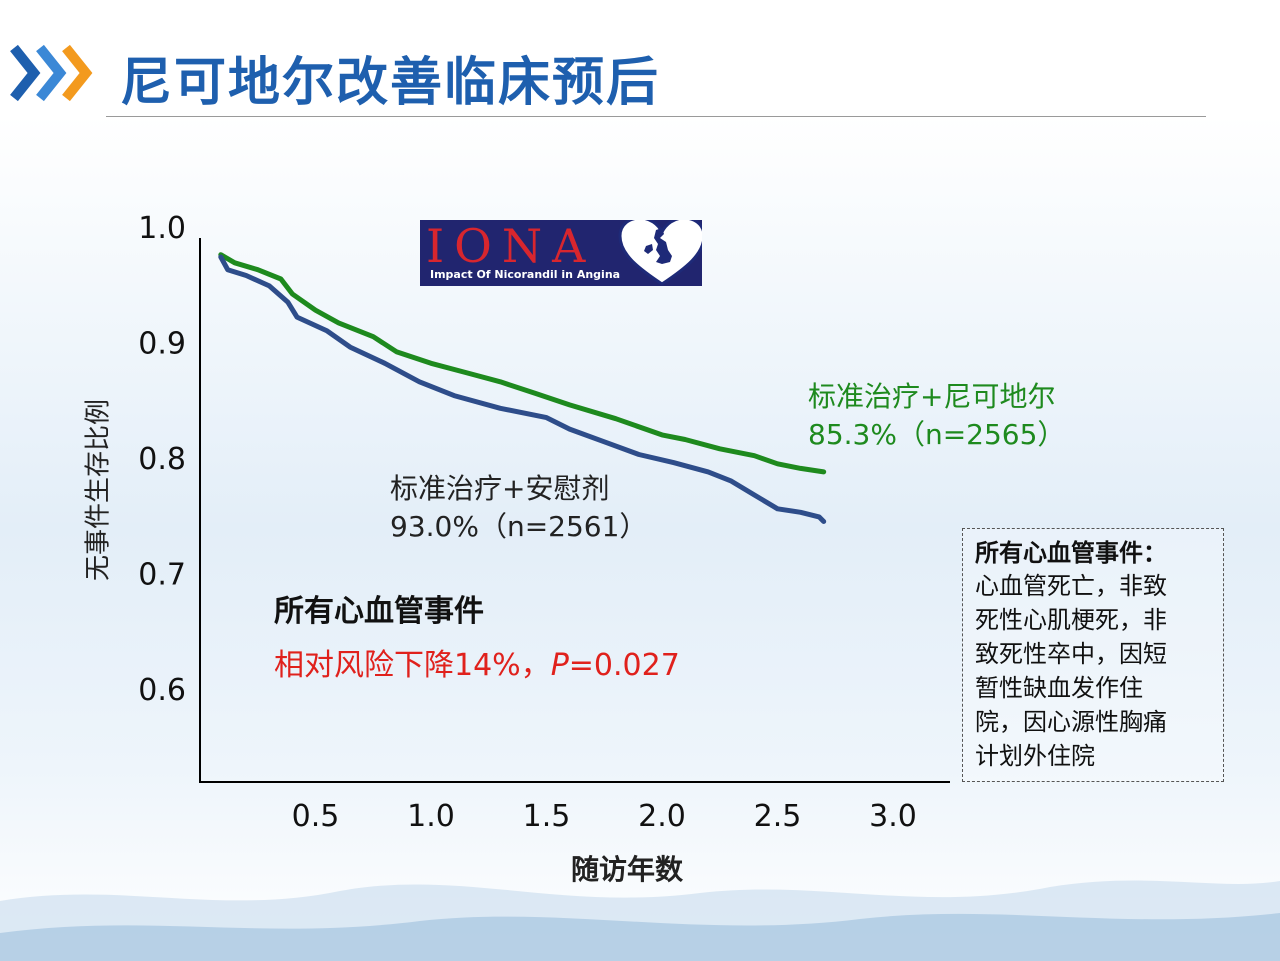 This screenshot has height=961, width=1280. I want to click on outcome-title: 所有心血管事件, so click(379, 611).